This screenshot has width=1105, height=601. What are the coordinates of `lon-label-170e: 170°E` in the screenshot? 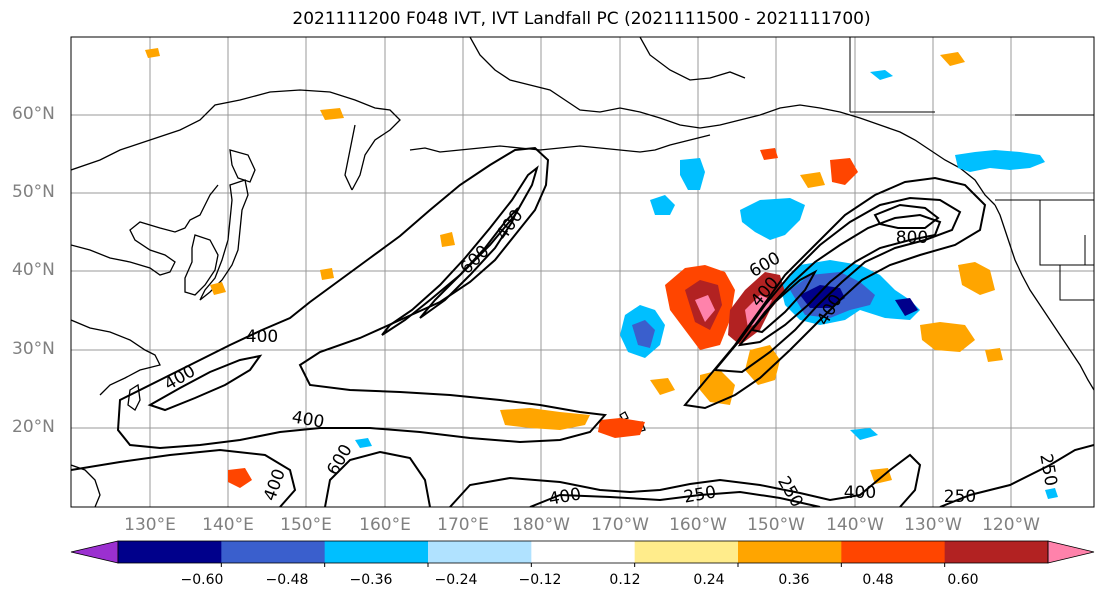 It's located at (463, 525).